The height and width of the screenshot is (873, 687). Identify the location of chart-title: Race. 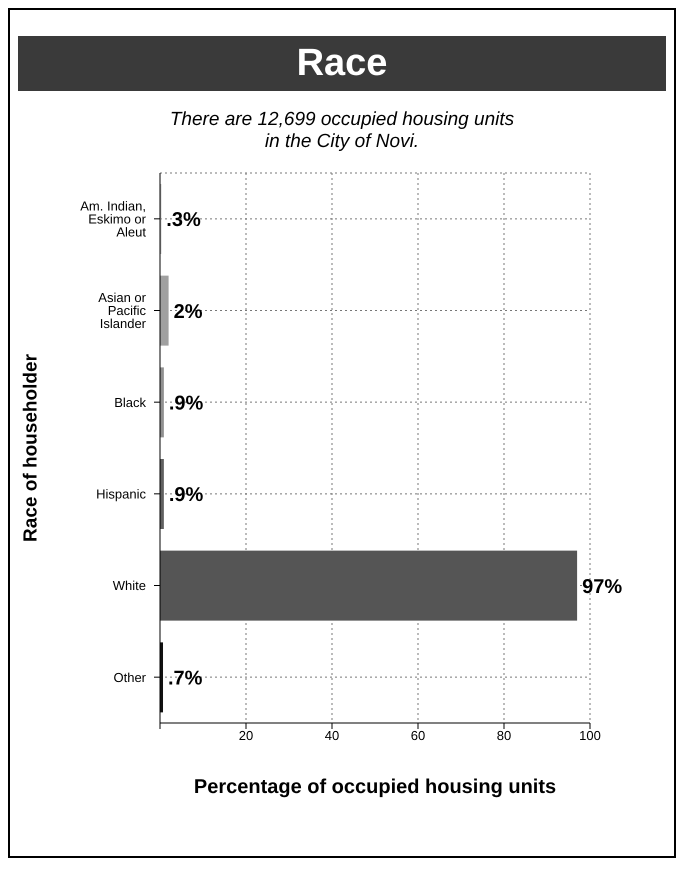
(342, 63).